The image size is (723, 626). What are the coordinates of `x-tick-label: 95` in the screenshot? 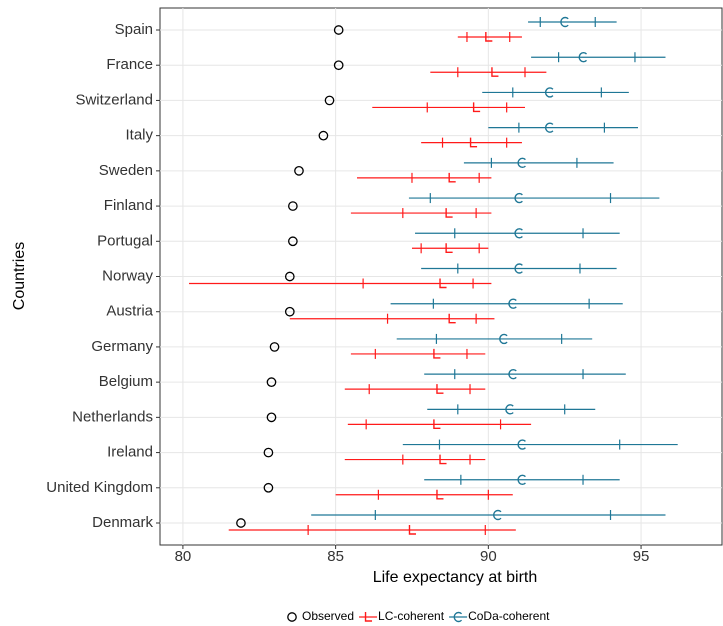 It's located at (641, 556).